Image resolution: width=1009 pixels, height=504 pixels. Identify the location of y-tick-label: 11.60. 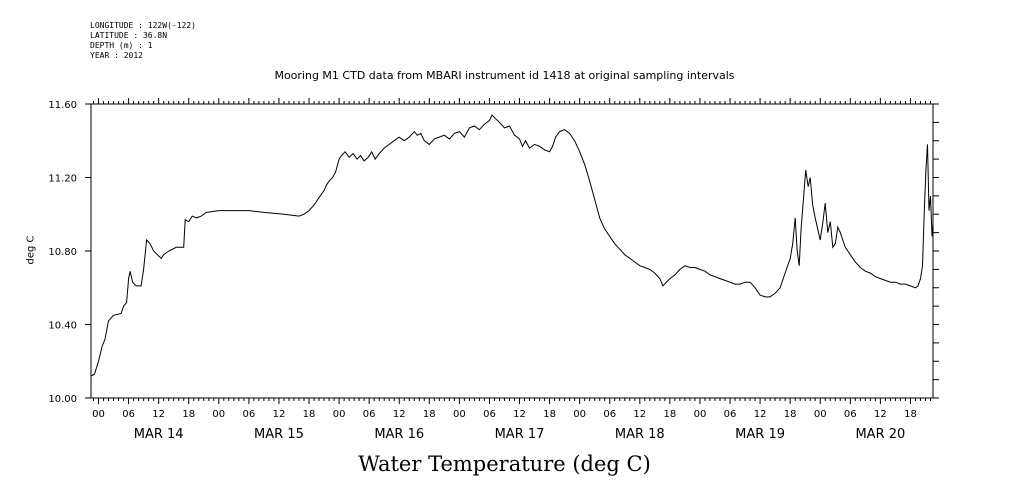
(62, 105).